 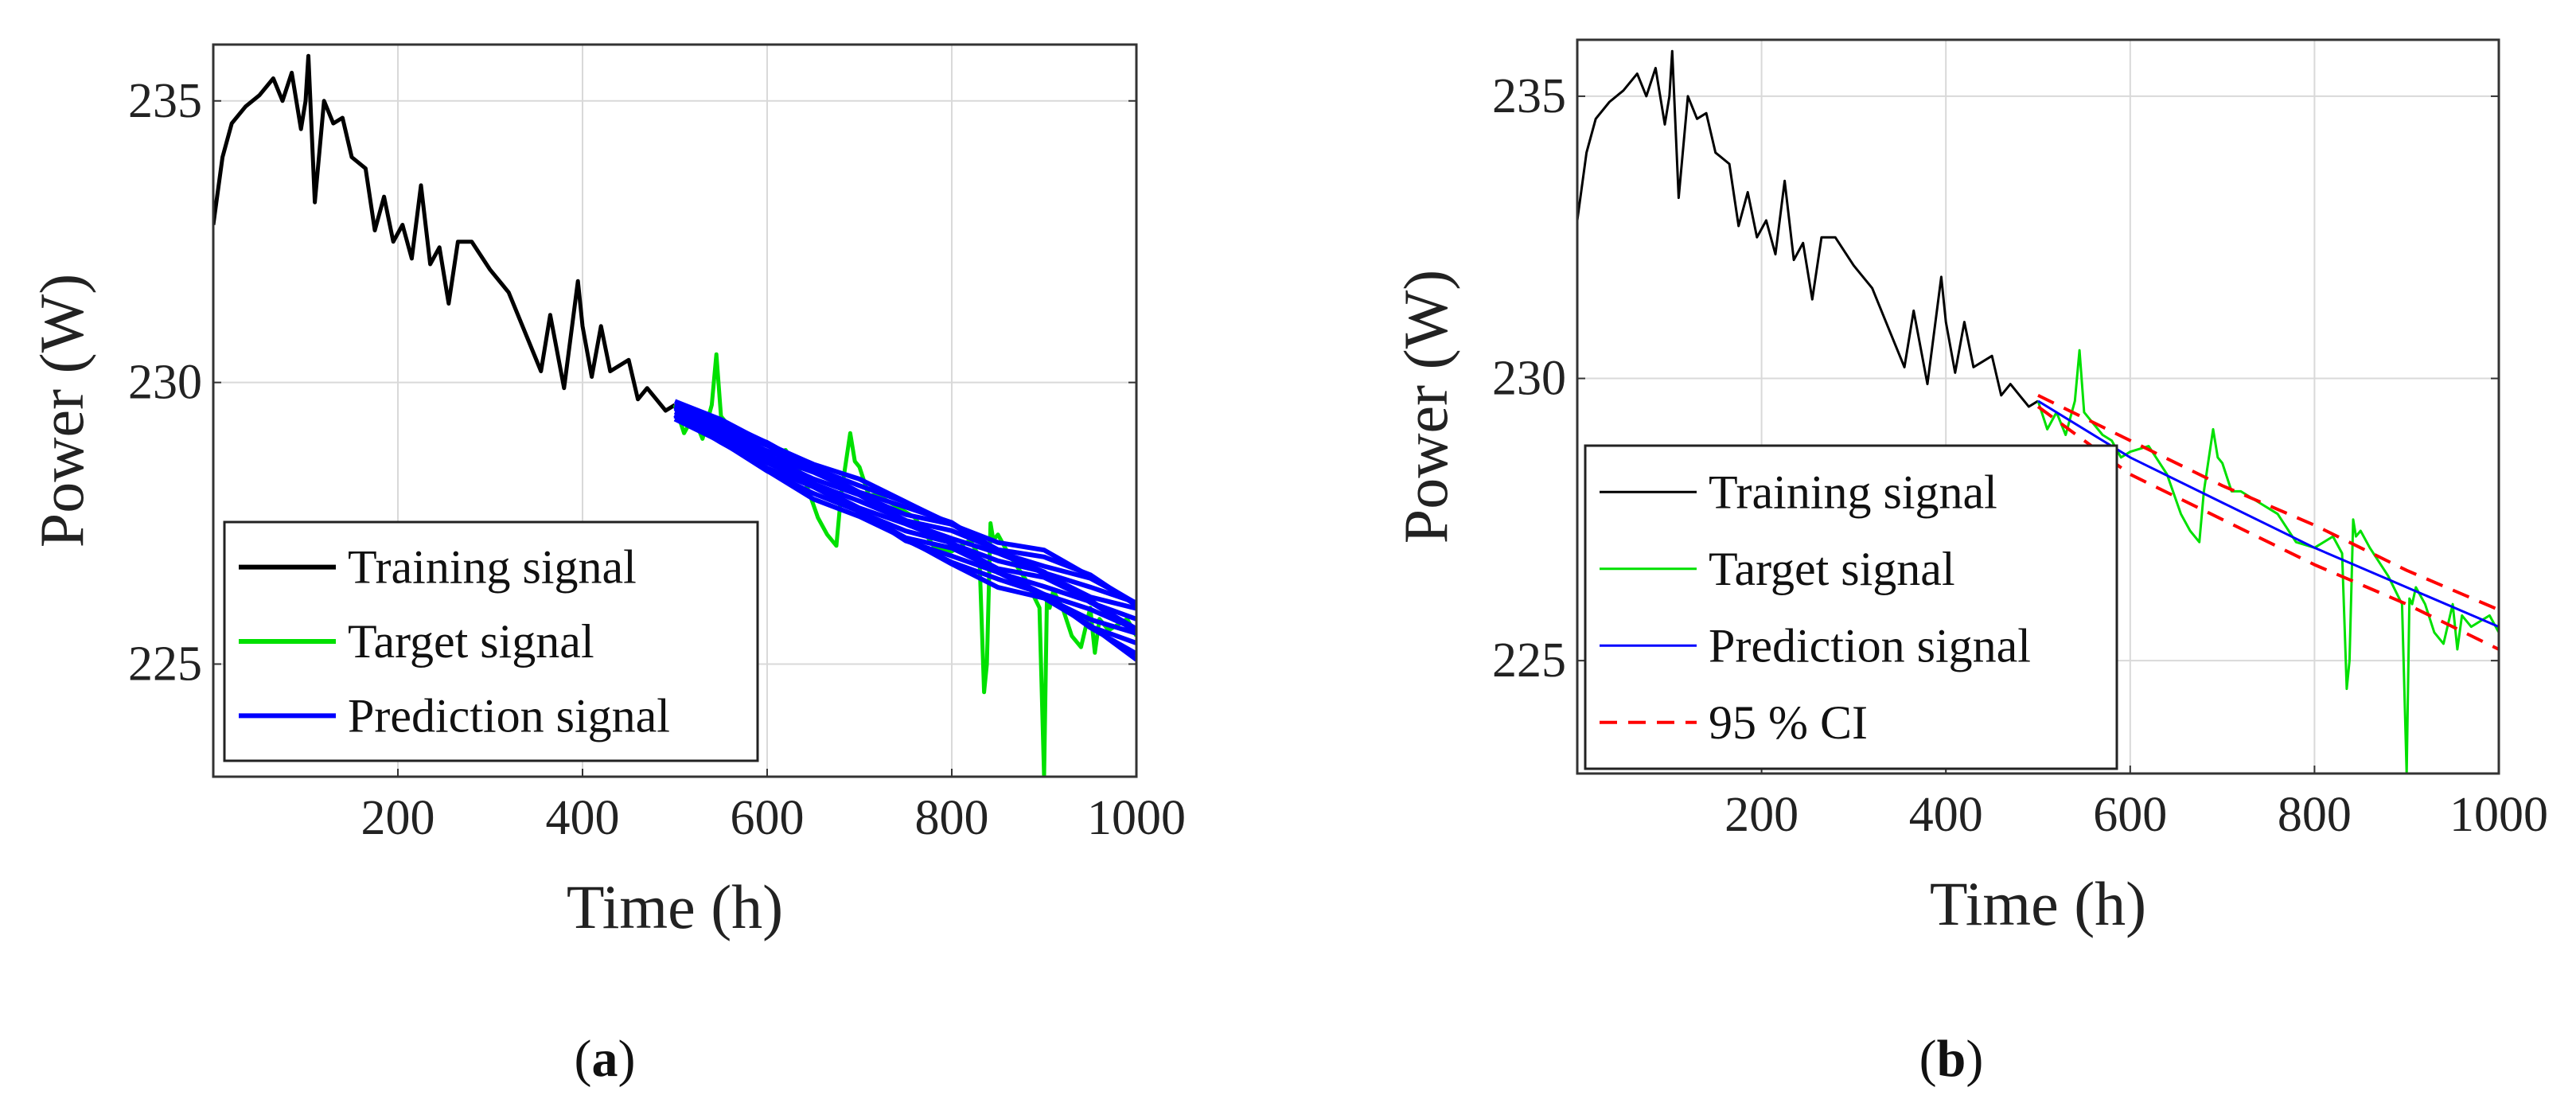 What do you see at coordinates (605, 1059) in the screenshot?
I see `panel-caption: (a)` at bounding box center [605, 1059].